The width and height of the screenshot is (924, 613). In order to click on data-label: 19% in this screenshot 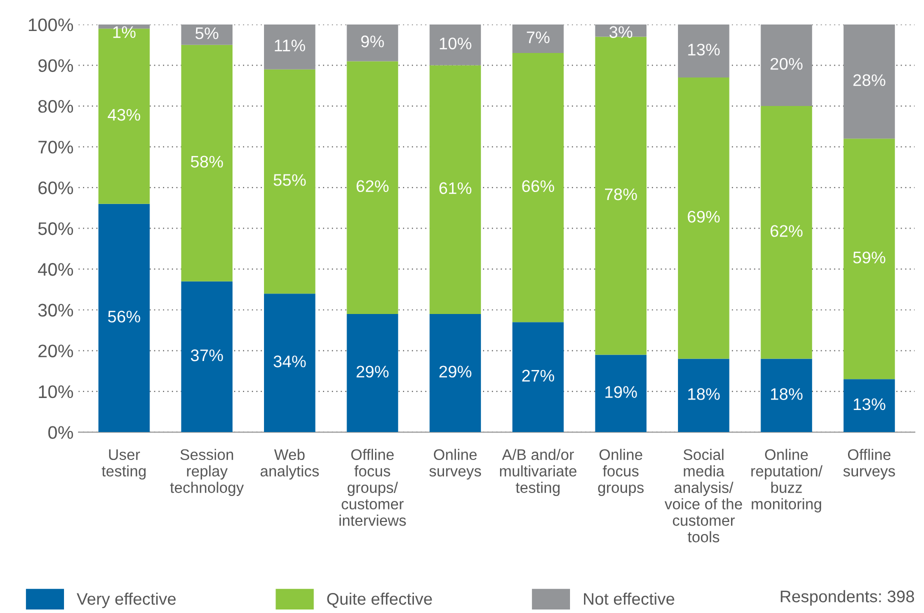, I will do `click(621, 392)`.